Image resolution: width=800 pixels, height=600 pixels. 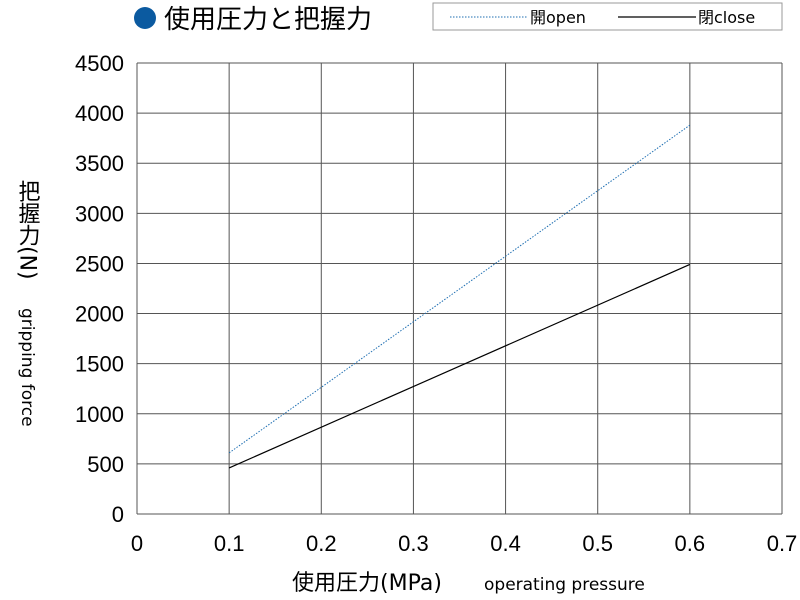 I want to click on y-axis-label: 把握力(N), so click(x=28, y=230).